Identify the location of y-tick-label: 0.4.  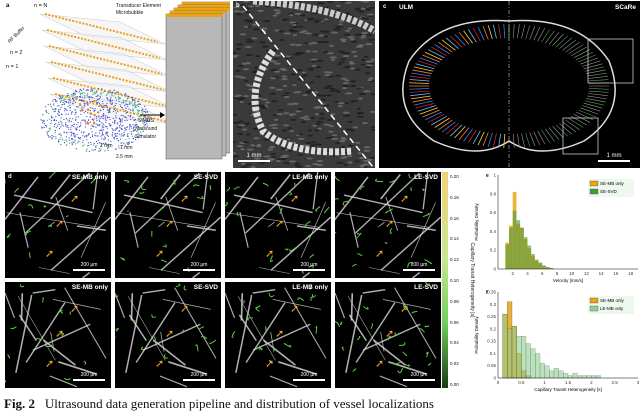
(493, 231).